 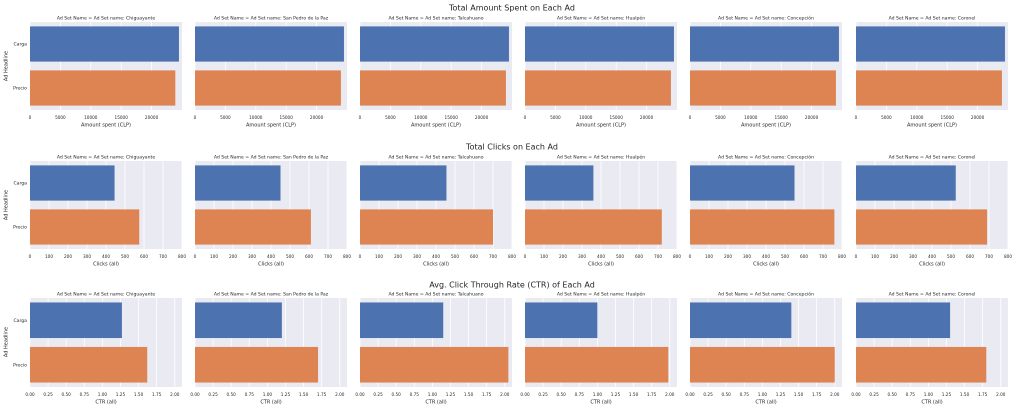 I want to click on x-tick-label: 700, so click(x=989, y=256).